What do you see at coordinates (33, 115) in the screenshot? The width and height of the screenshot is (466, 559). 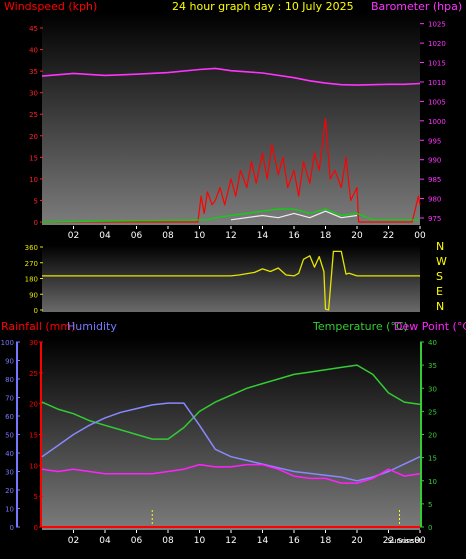 I see `windspeed-tick-label: 25` at bounding box center [33, 115].